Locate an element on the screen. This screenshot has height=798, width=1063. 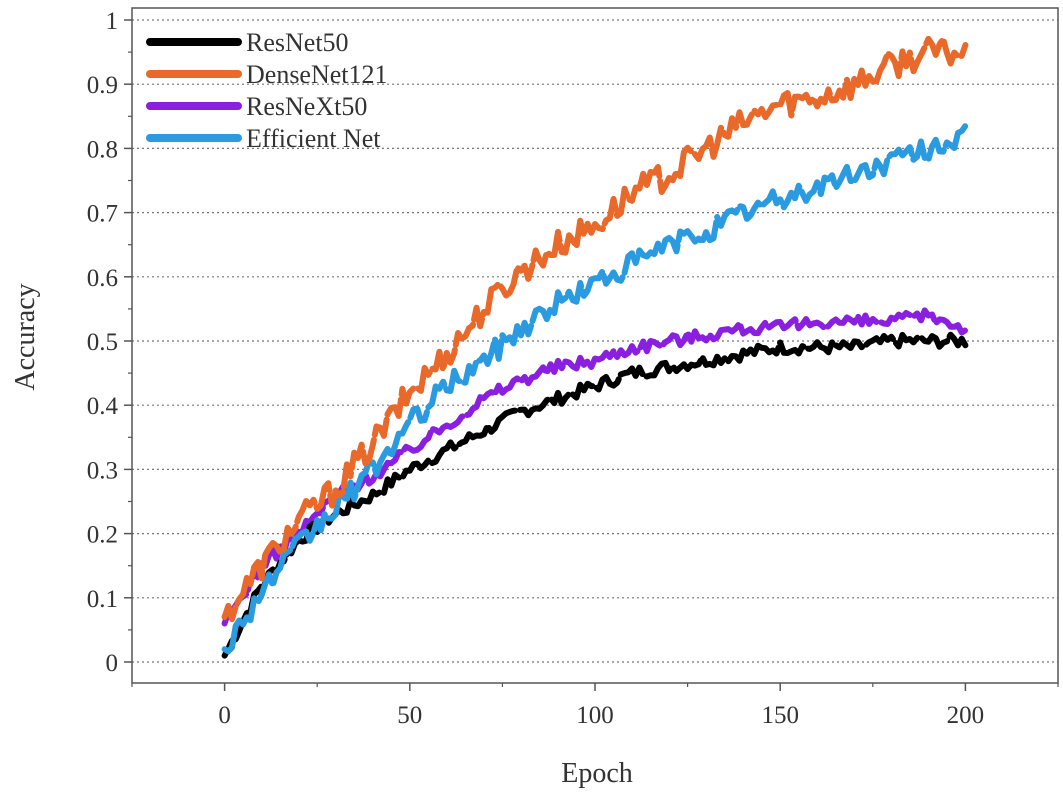
y-tick-label: 0.6 is located at coordinates (102, 278).